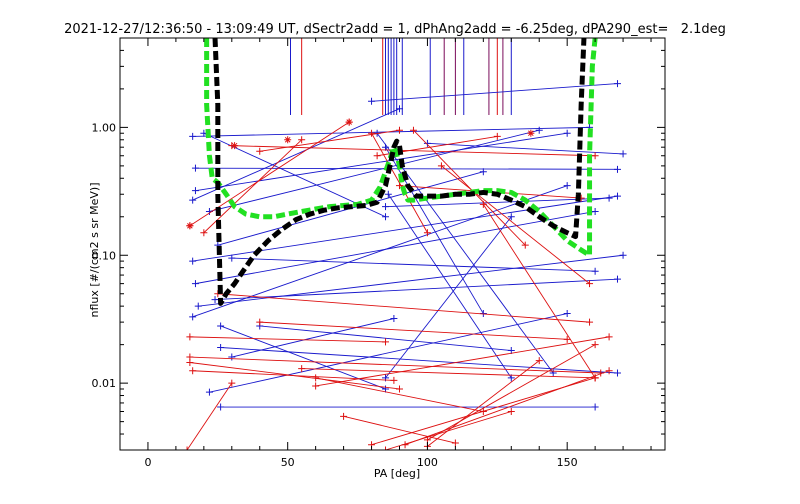 This screenshot has height=504, width=800. Describe the element at coordinates (567, 462) in the screenshot. I see `x-tick-label: 150` at that location.